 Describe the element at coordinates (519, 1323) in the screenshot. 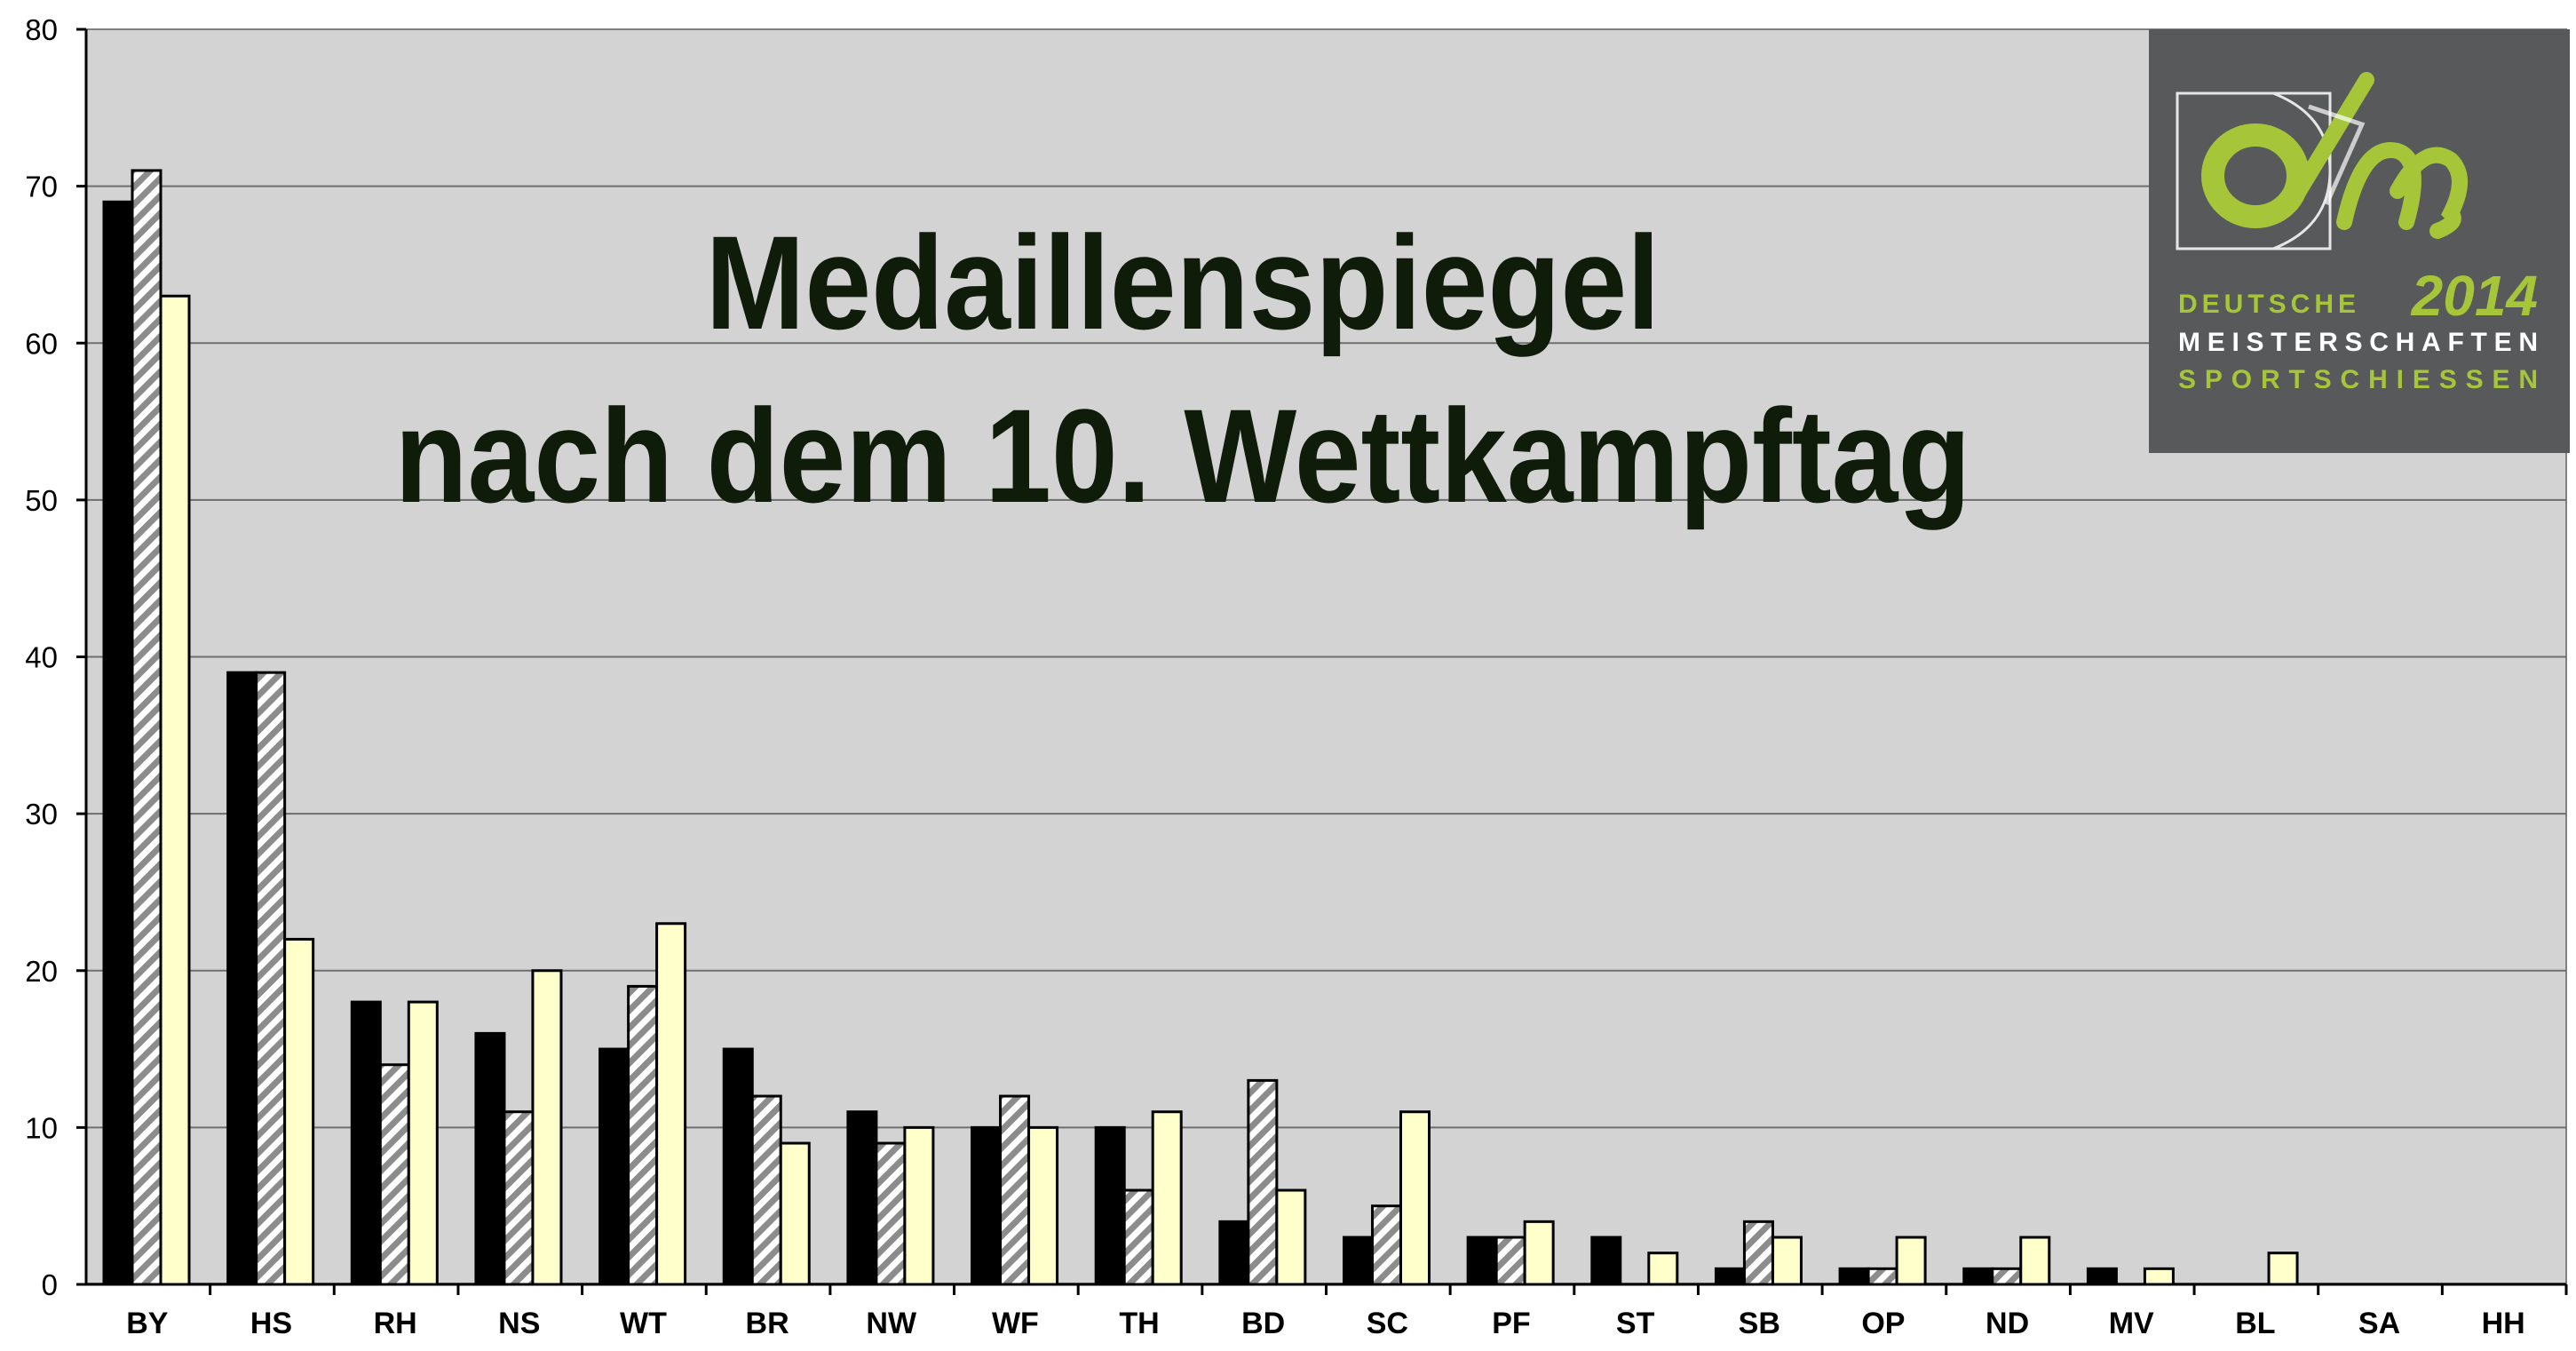

I see `x-category-label: NS` at that location.